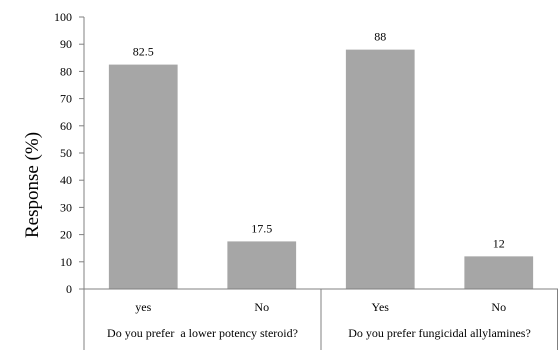 The height and width of the screenshot is (356, 558). What do you see at coordinates (66, 126) in the screenshot?
I see `y-tick-label: 60` at bounding box center [66, 126].